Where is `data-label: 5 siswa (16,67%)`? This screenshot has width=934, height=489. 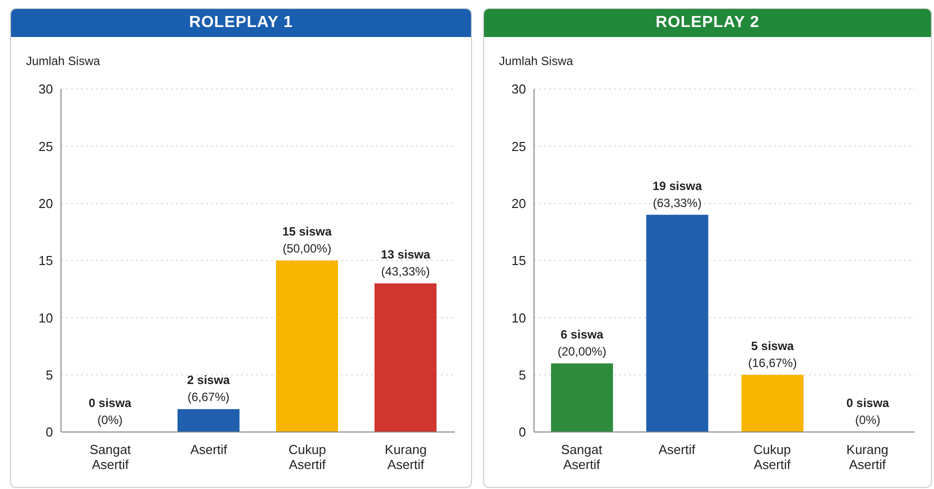
data-label: 5 siswa (16,67%) is located at coordinates (772, 354).